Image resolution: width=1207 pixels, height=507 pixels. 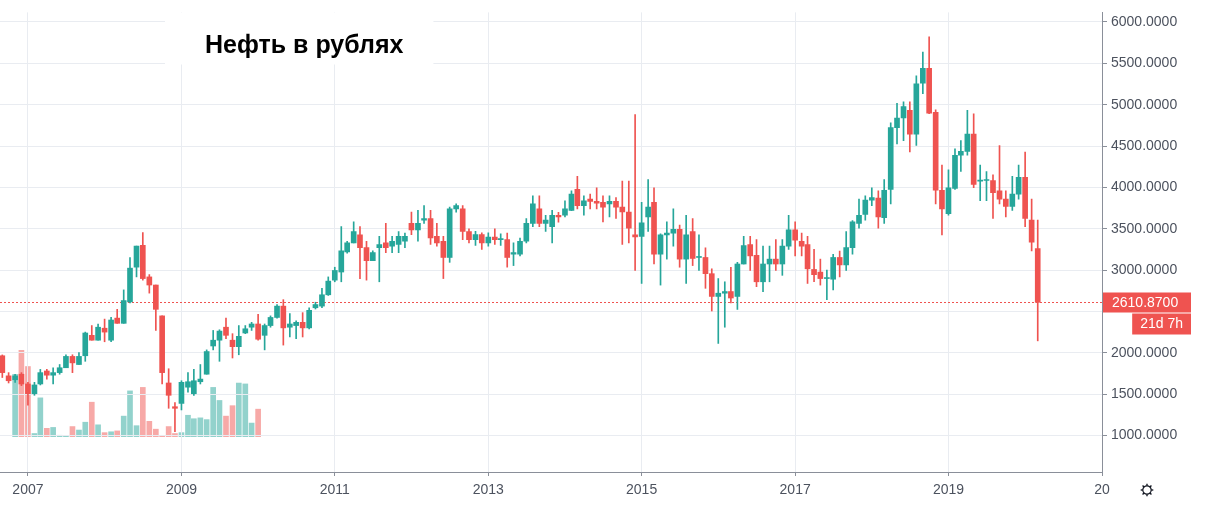 What do you see at coordinates (1144, 20) in the screenshot?
I see `y-tick-label: 6000.0000` at bounding box center [1144, 20].